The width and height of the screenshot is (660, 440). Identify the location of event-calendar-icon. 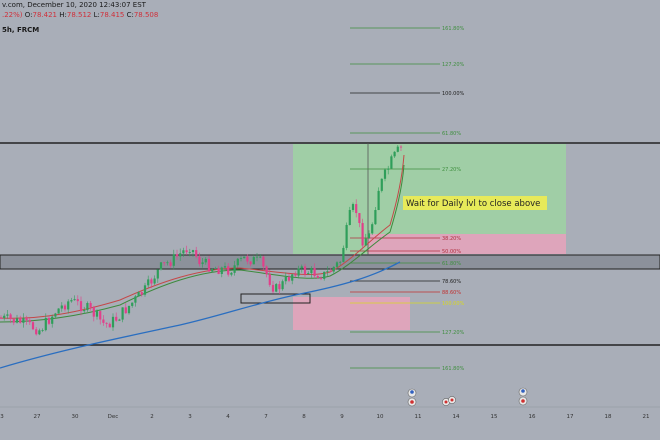
(412, 402).